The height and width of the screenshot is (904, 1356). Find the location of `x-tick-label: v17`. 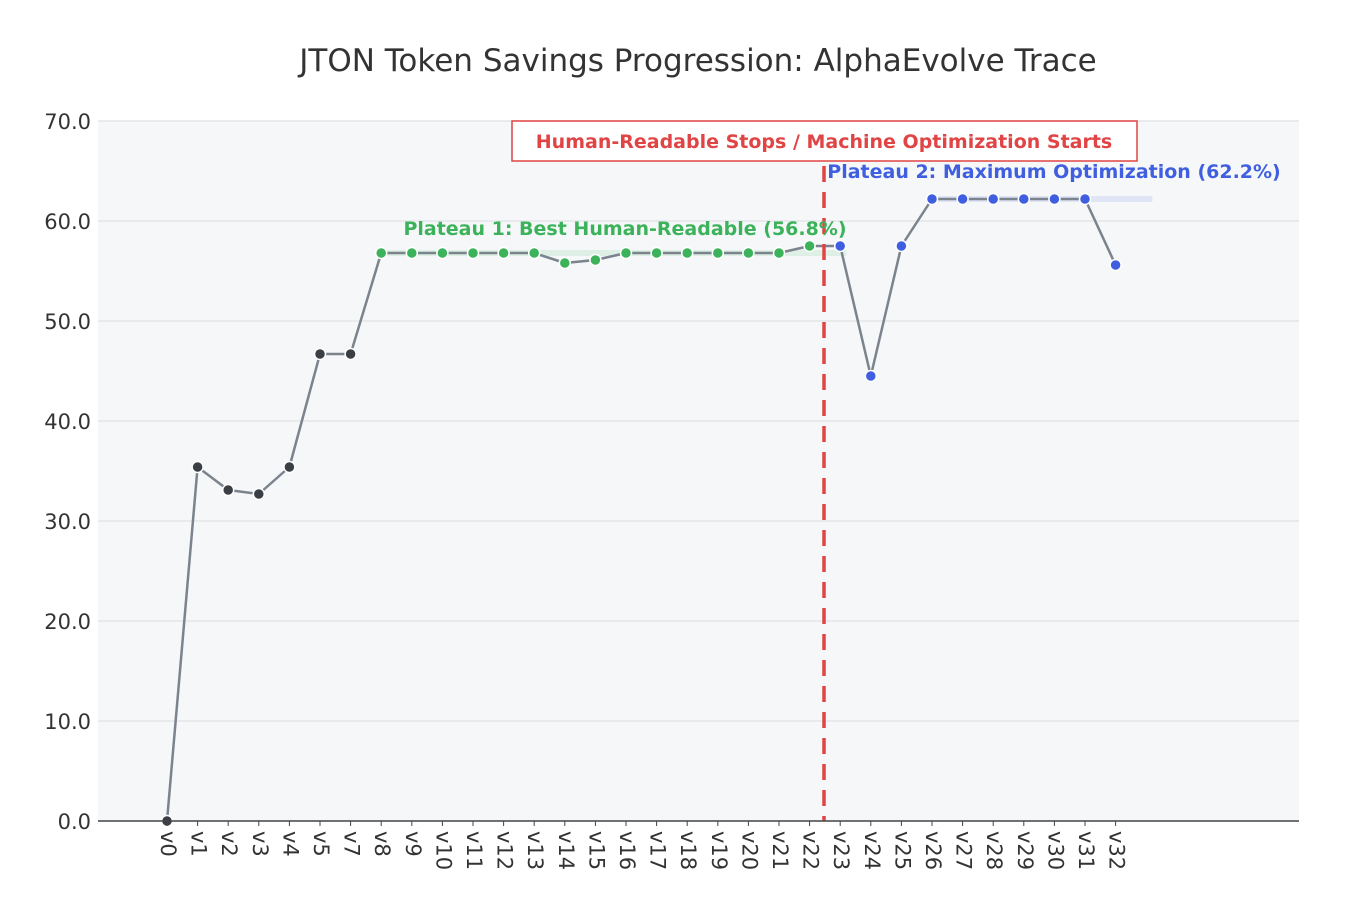

x-tick-label: v17 is located at coordinates (658, 850).